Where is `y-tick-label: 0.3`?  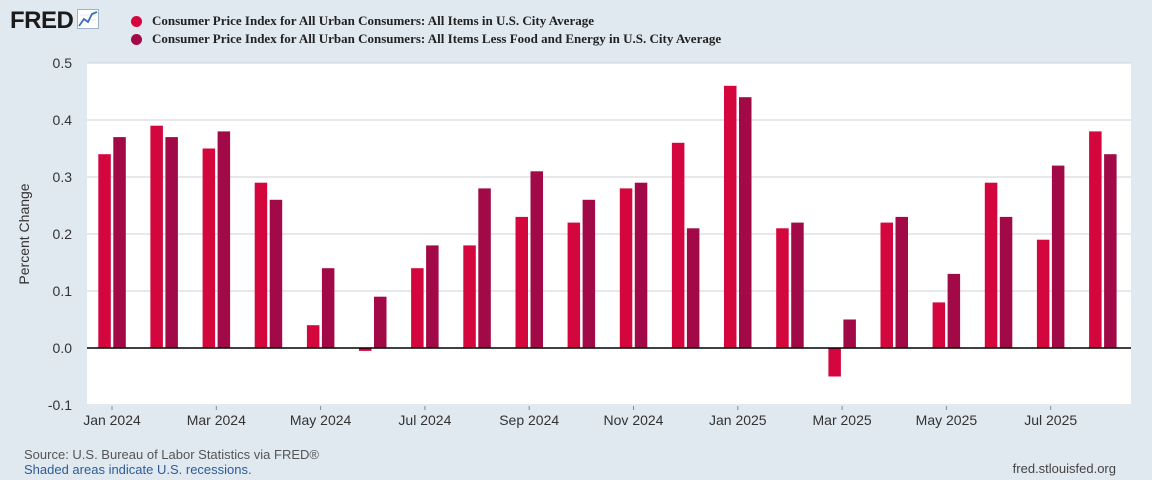
y-tick-label: 0.3 is located at coordinates (63, 177).